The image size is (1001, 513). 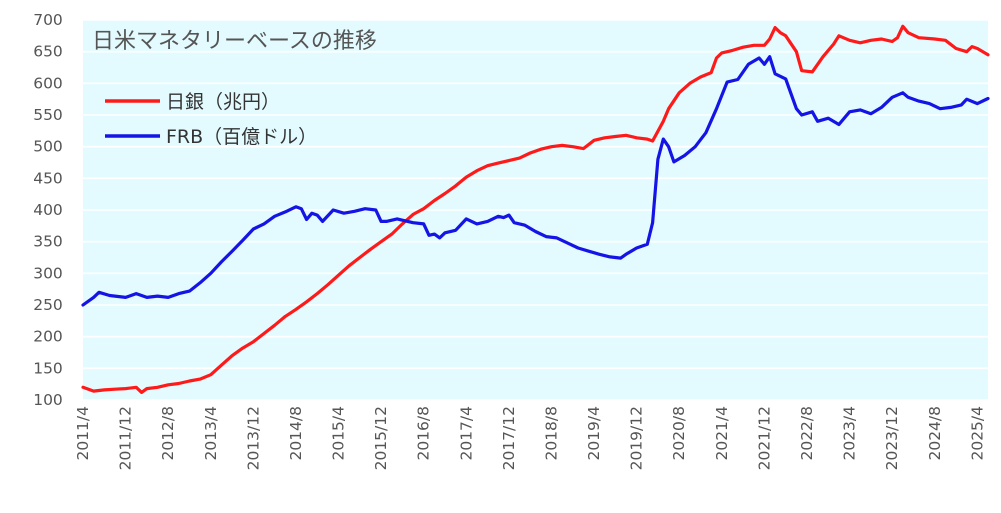 I want to click on x-tick-label: 2021/12, so click(x=764, y=438).